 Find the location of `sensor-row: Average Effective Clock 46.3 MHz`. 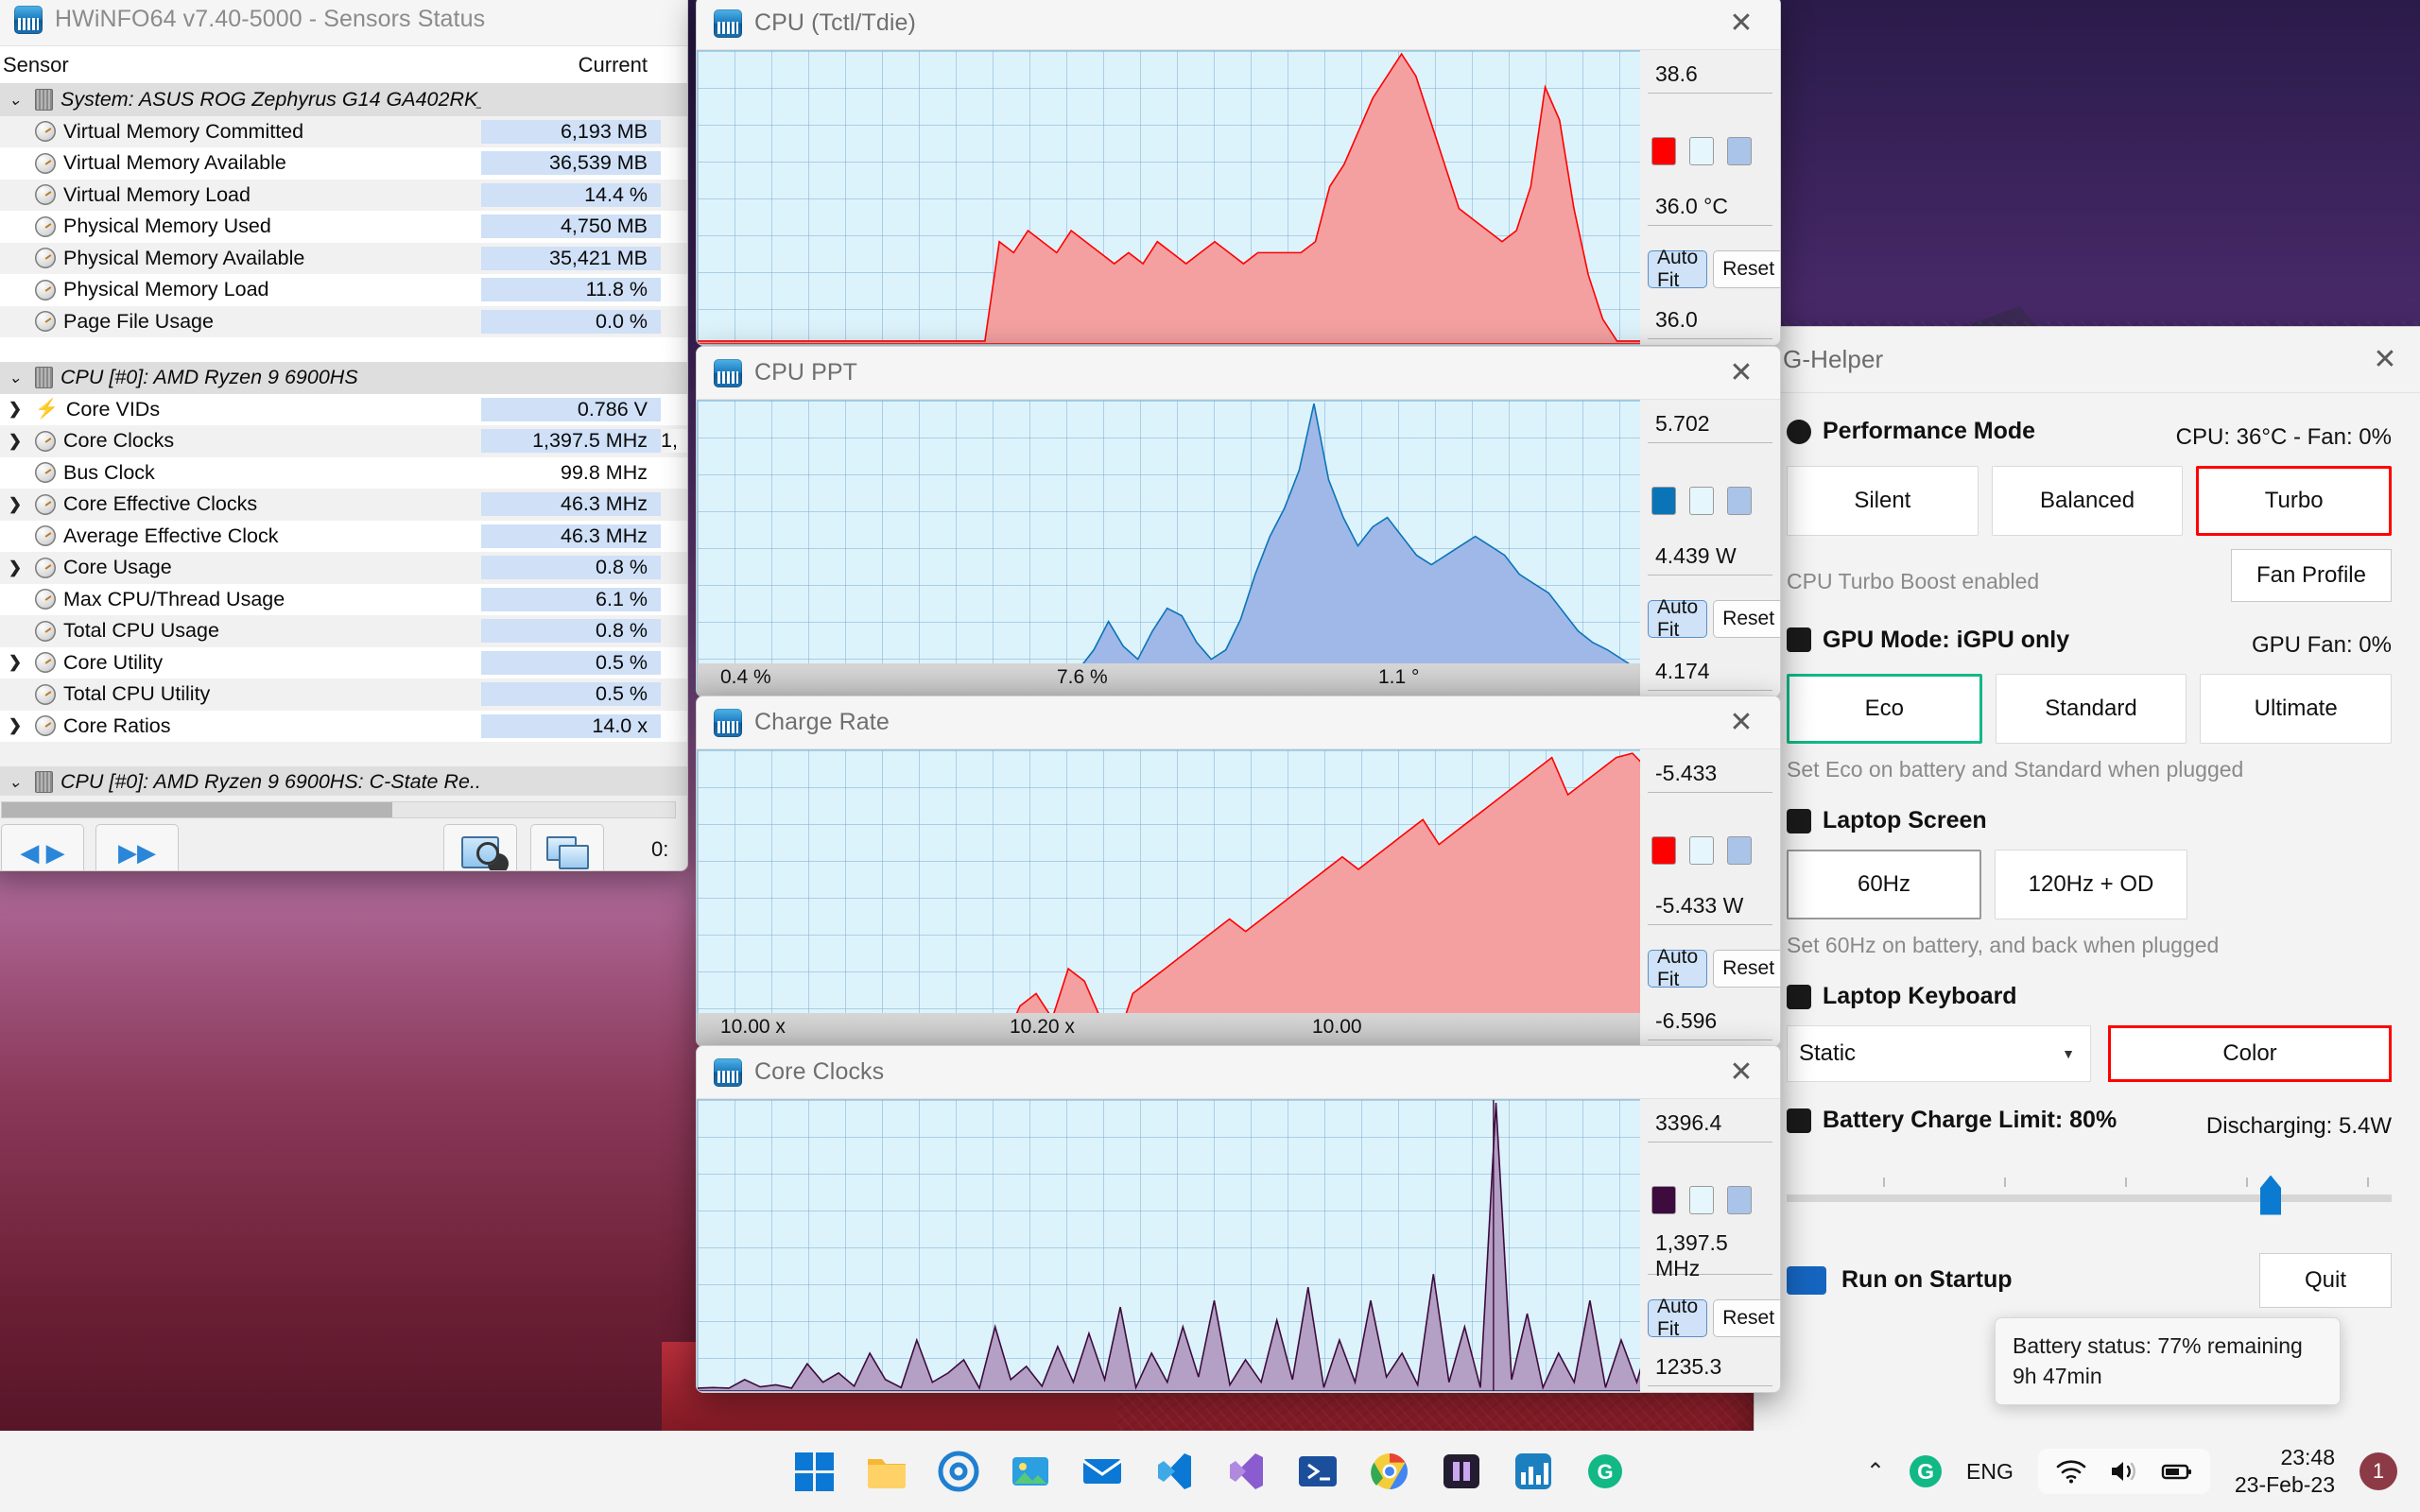

sensor-row: Average Effective Clock 46.3 MHz is located at coordinates (343, 537).